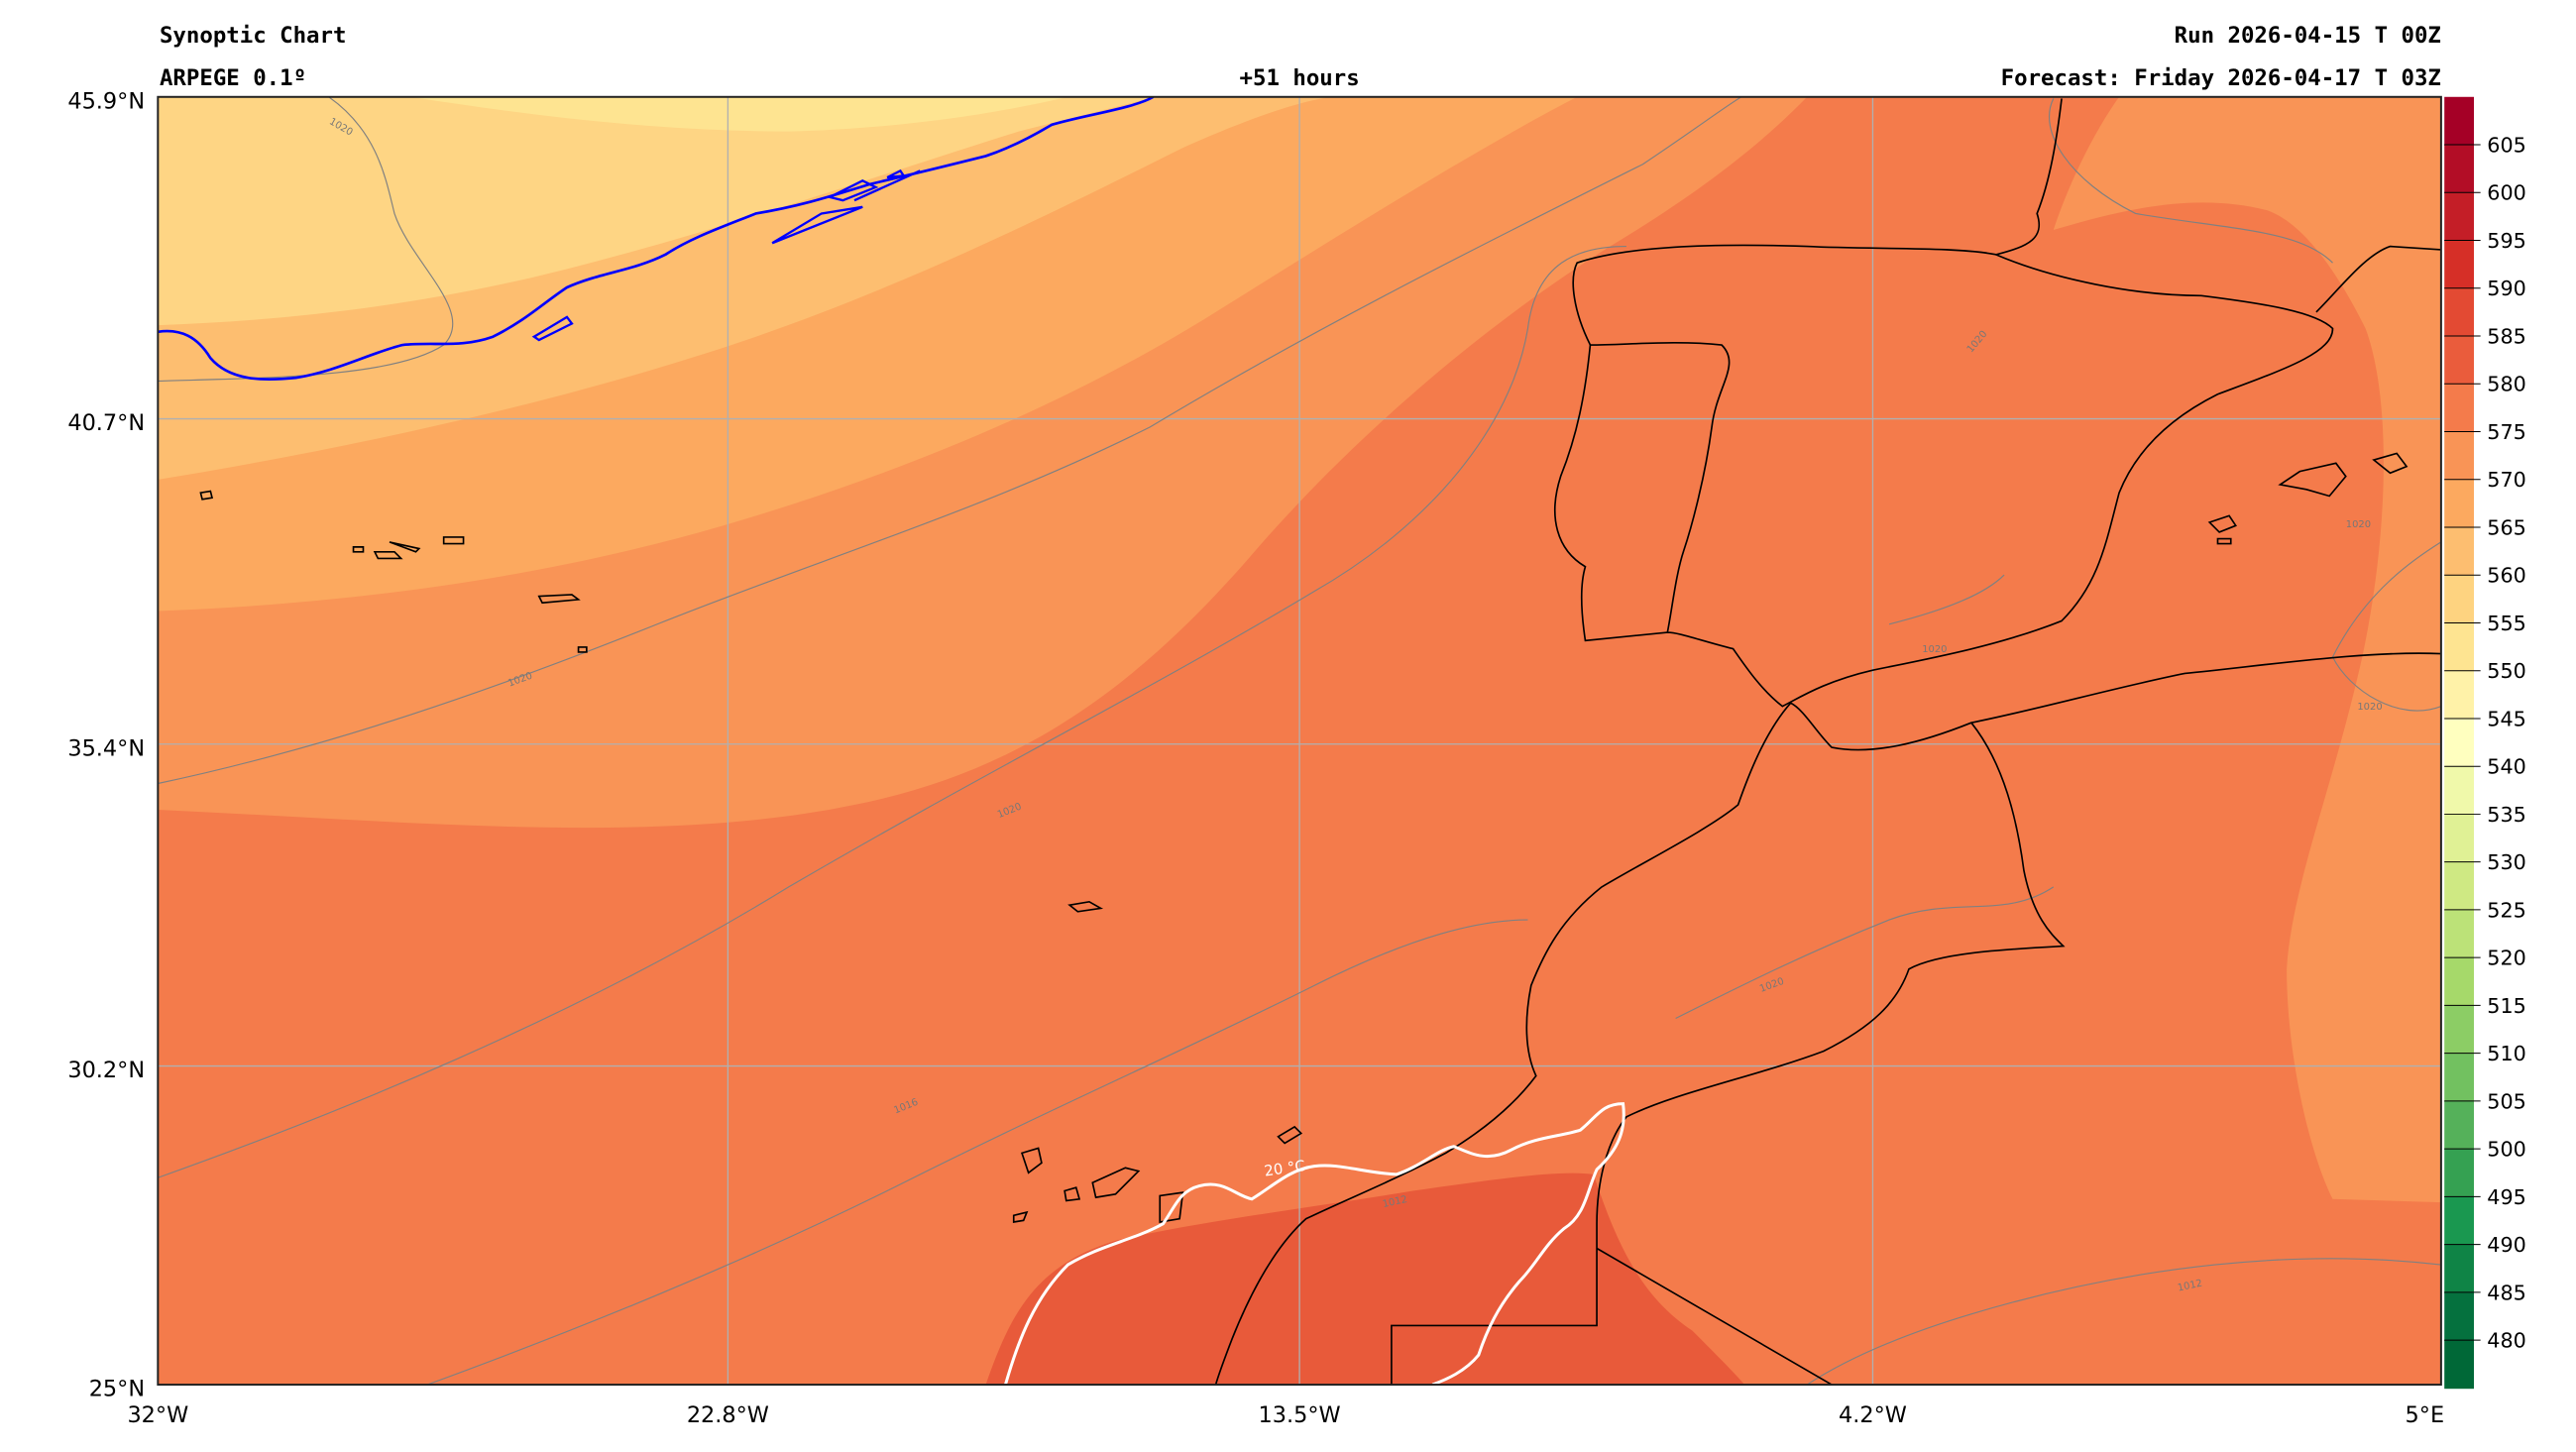 The image size is (2576, 1452). I want to click on colorbar-label: 570, so click(2506, 480).